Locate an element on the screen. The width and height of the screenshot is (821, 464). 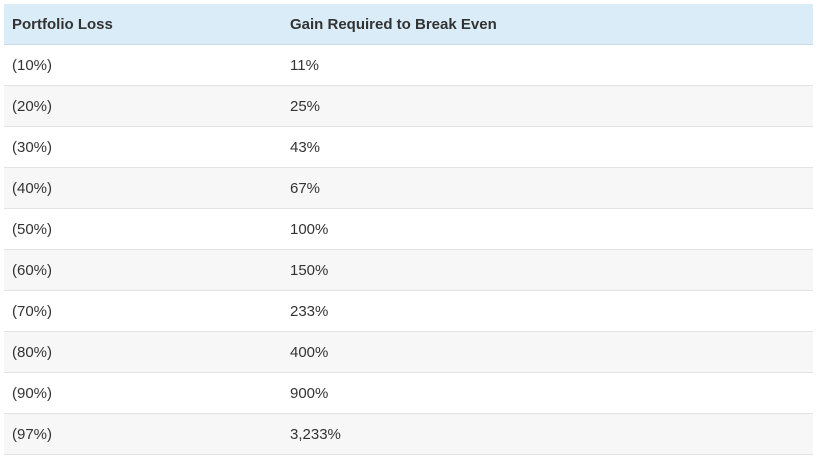
gain-required-cell: 67% is located at coordinates (547, 188).